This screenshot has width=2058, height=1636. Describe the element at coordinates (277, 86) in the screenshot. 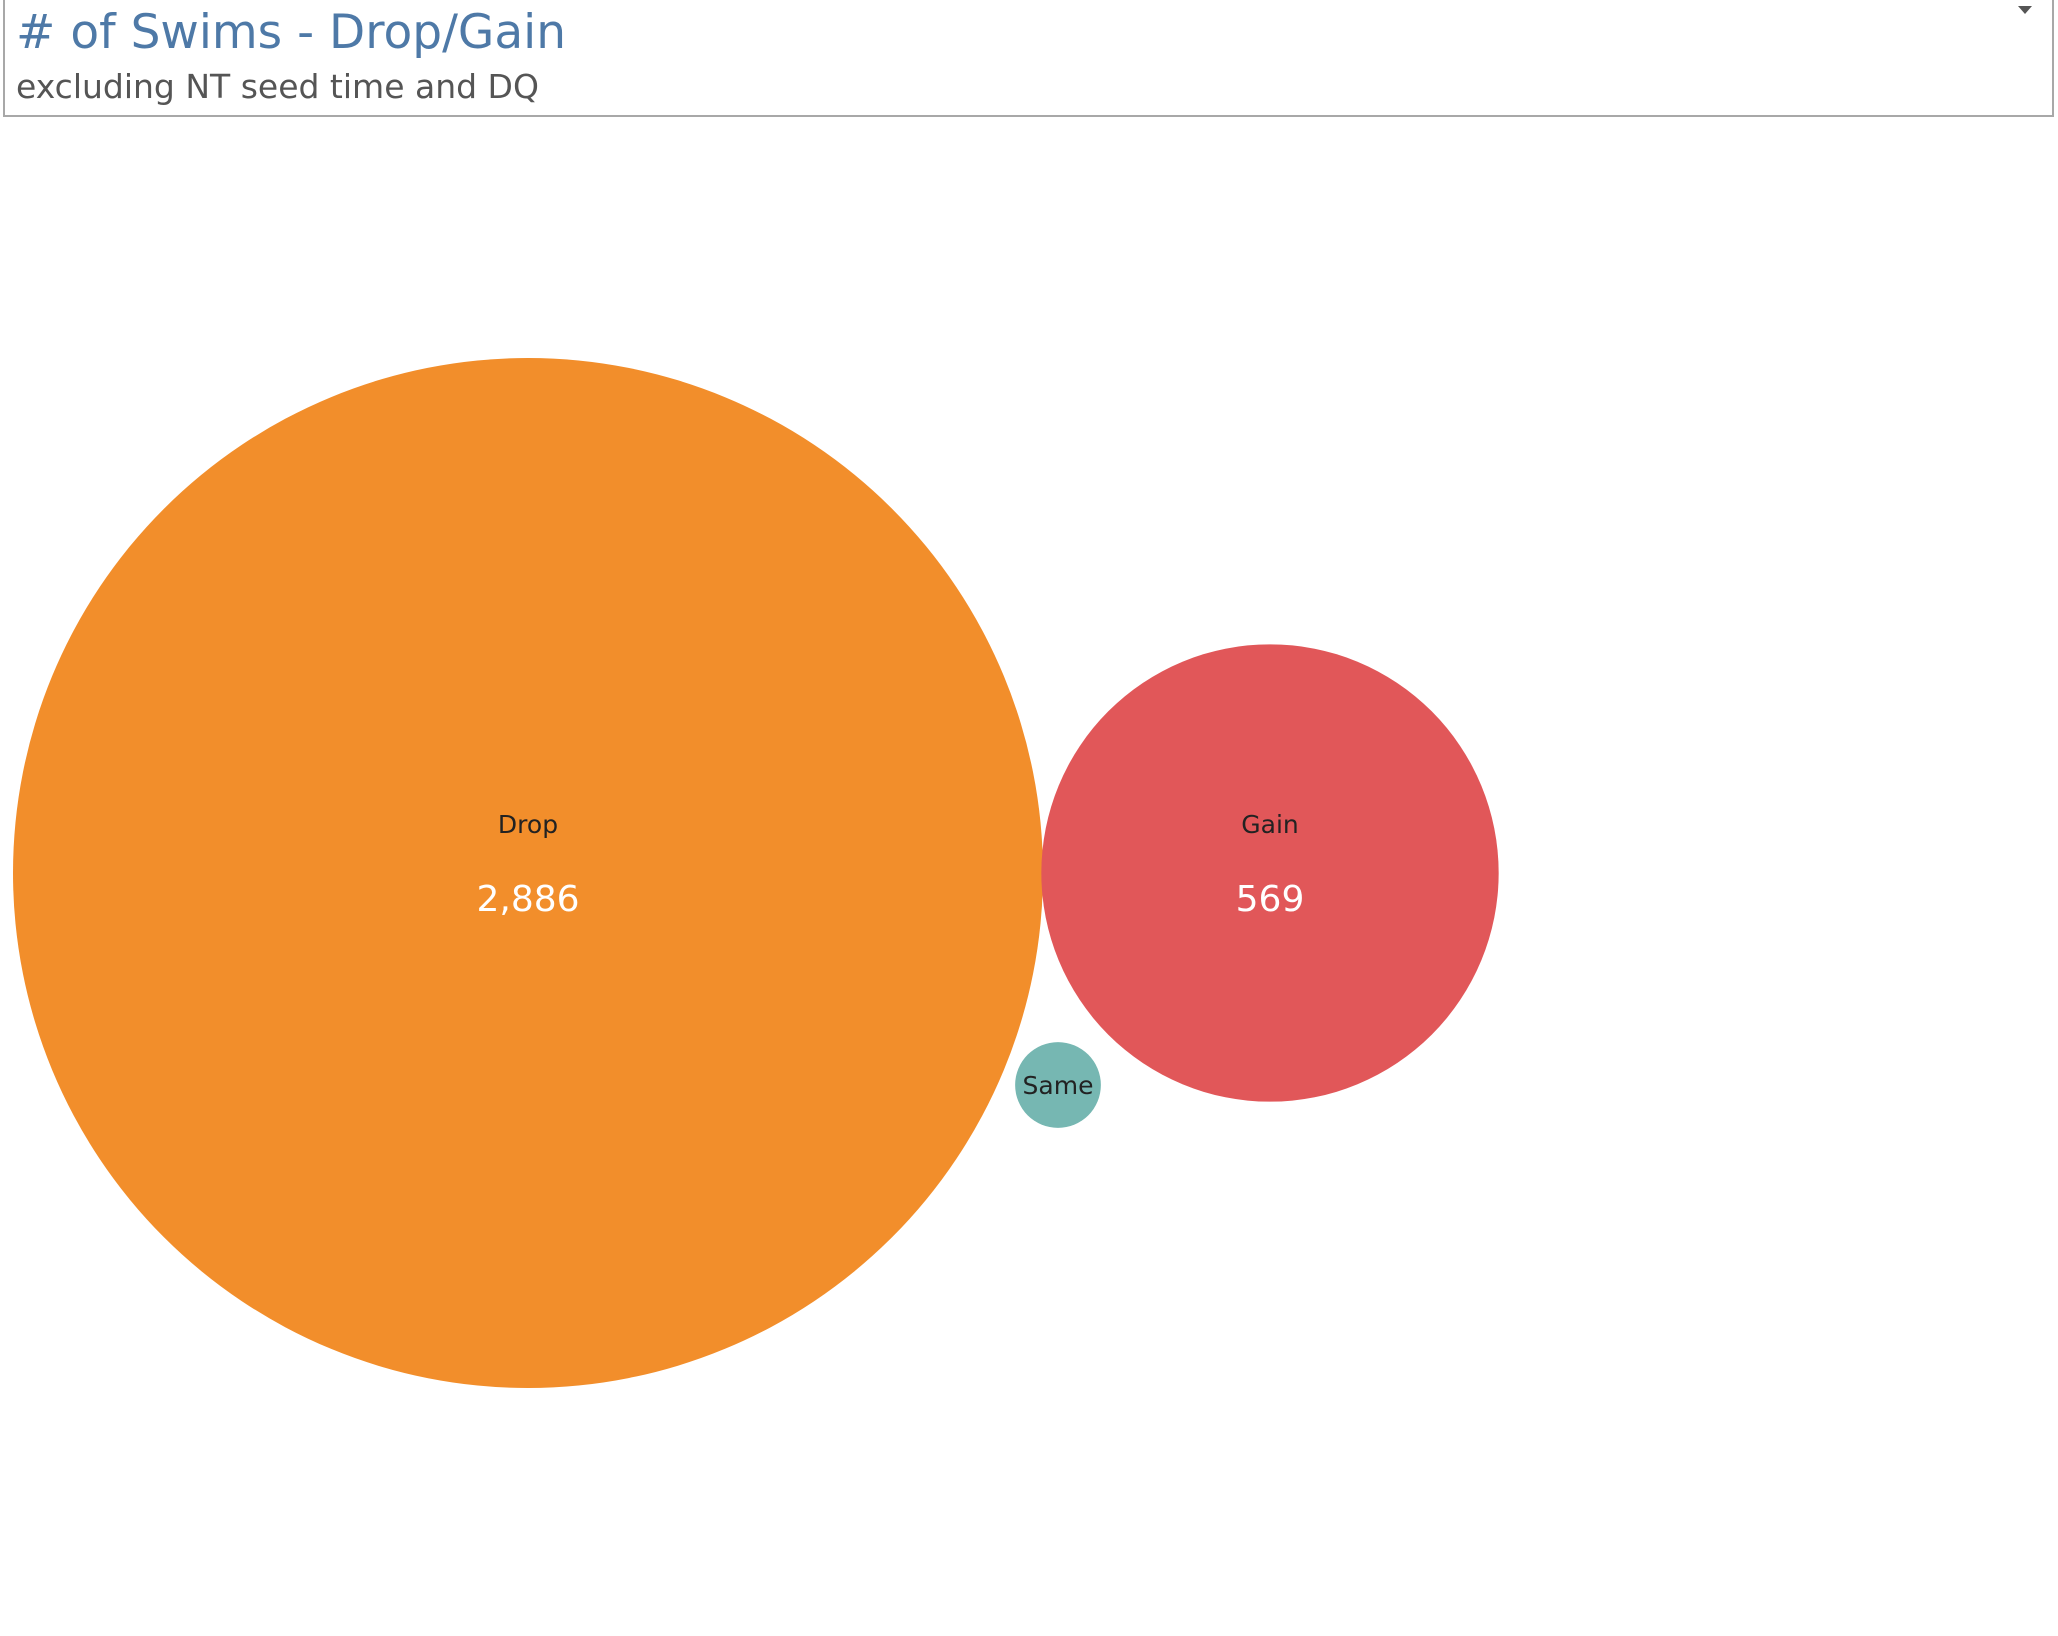

I see `chart-subtitle: excluding NT seed time and DQ` at that location.